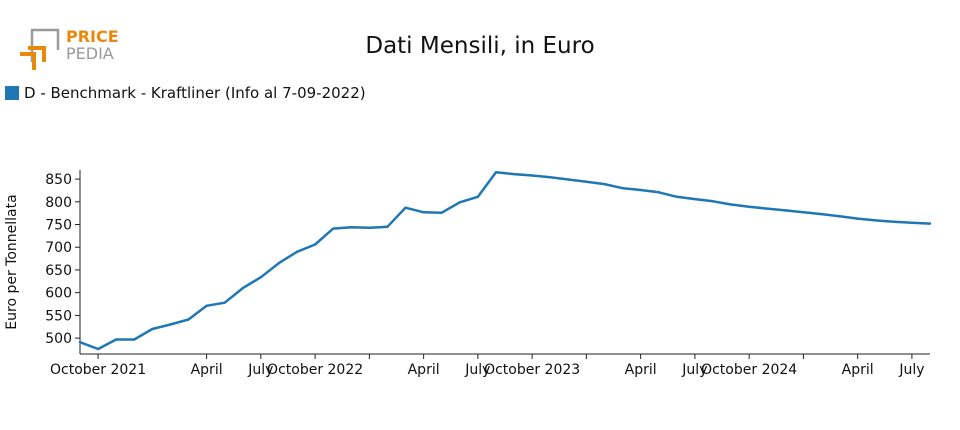 Image resolution: width=960 pixels, height=430 pixels. I want to click on y-tick-label: 750, so click(58, 226).